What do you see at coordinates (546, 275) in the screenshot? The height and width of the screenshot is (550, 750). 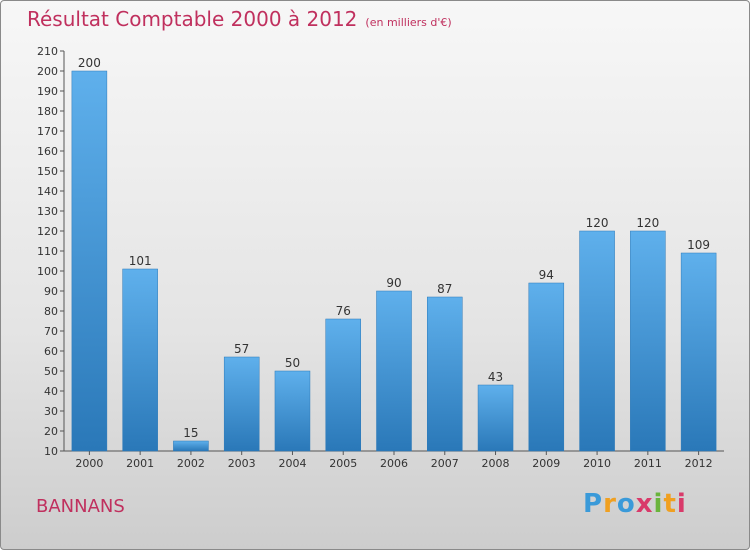 I see `bar-value-label: 94` at bounding box center [546, 275].